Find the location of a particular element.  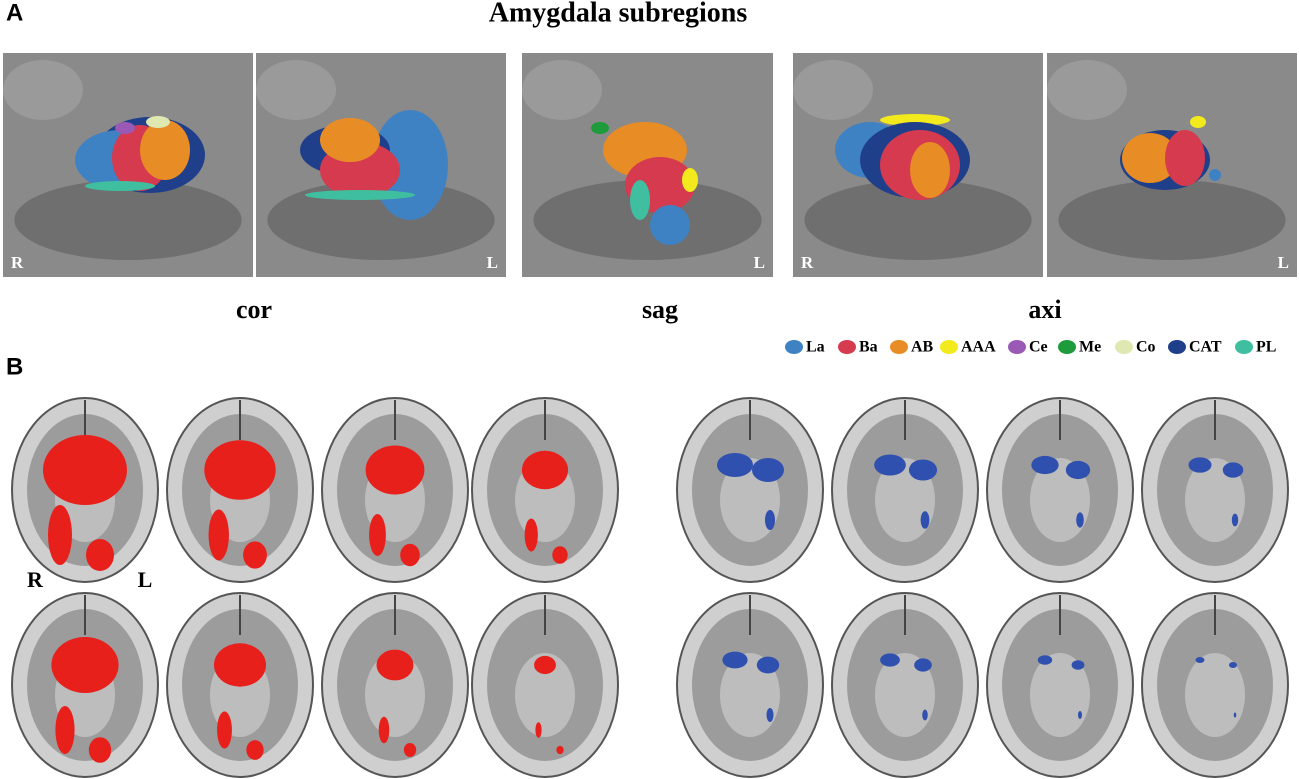

side-label: L is located at coordinates (145, 579).